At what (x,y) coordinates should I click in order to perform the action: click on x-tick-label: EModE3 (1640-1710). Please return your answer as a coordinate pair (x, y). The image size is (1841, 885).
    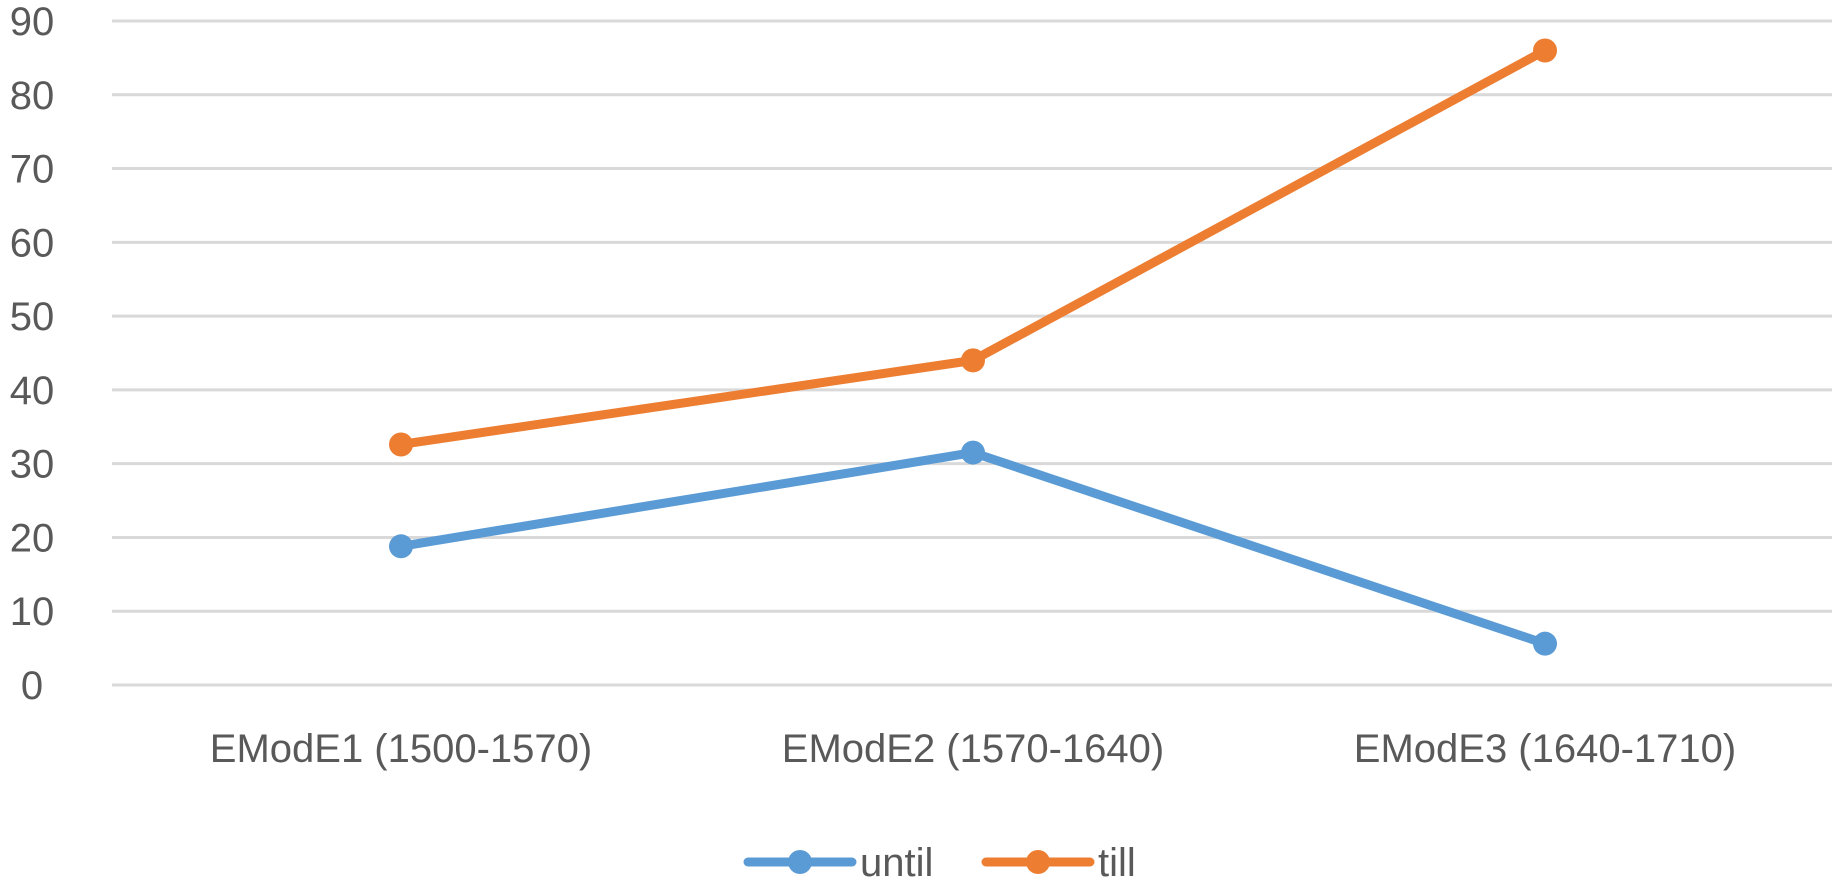
    Looking at the image, I should click on (1545, 749).